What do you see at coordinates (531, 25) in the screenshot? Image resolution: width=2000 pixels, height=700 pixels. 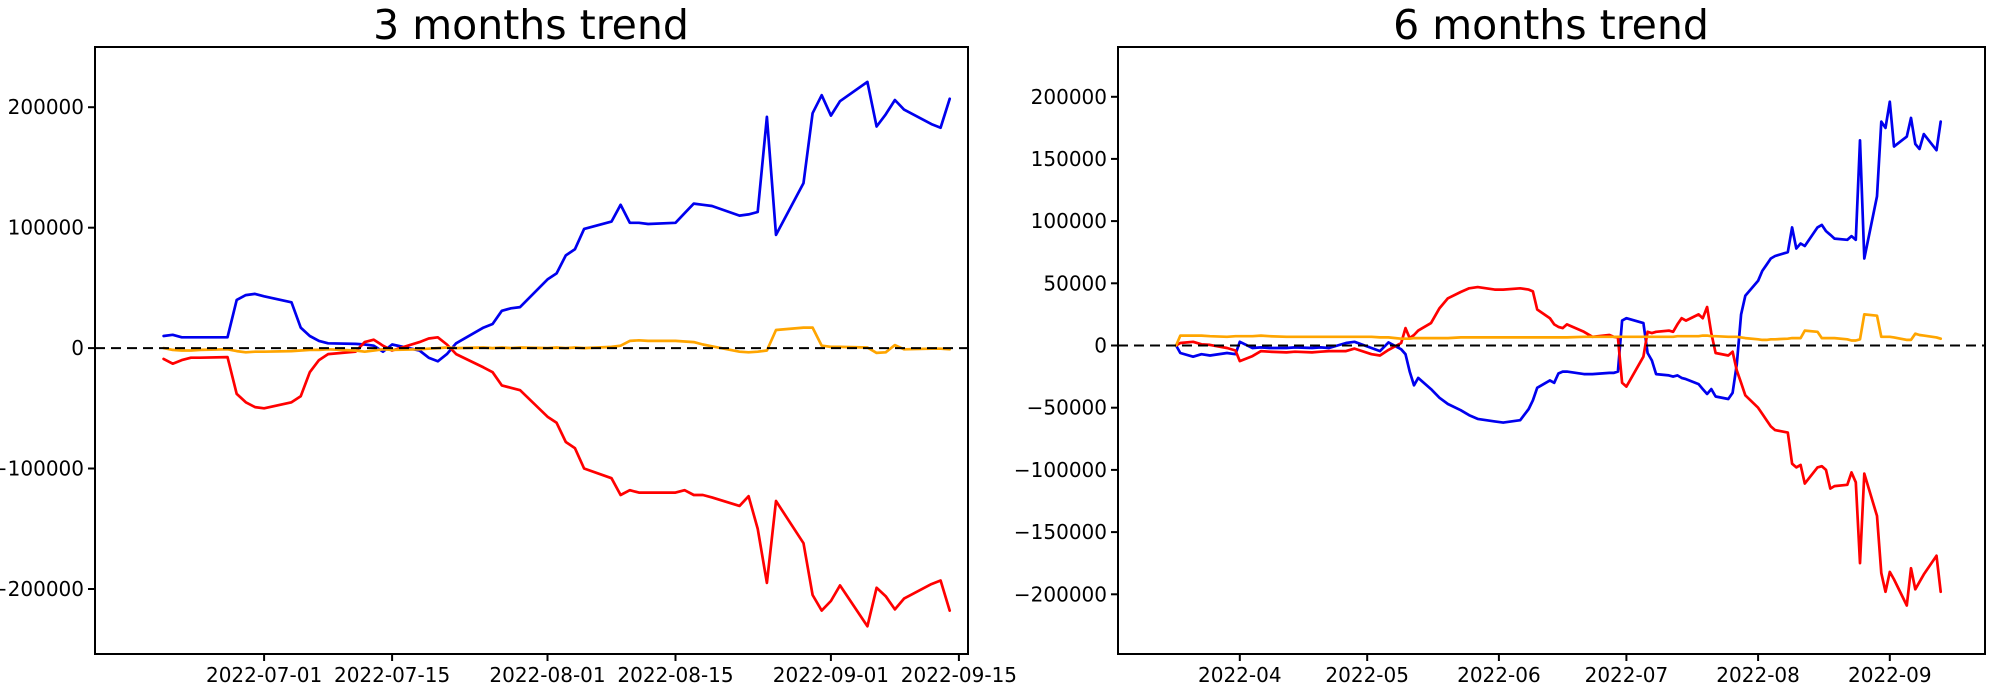 I see `chart-title-3-months: 3 months trend` at bounding box center [531, 25].